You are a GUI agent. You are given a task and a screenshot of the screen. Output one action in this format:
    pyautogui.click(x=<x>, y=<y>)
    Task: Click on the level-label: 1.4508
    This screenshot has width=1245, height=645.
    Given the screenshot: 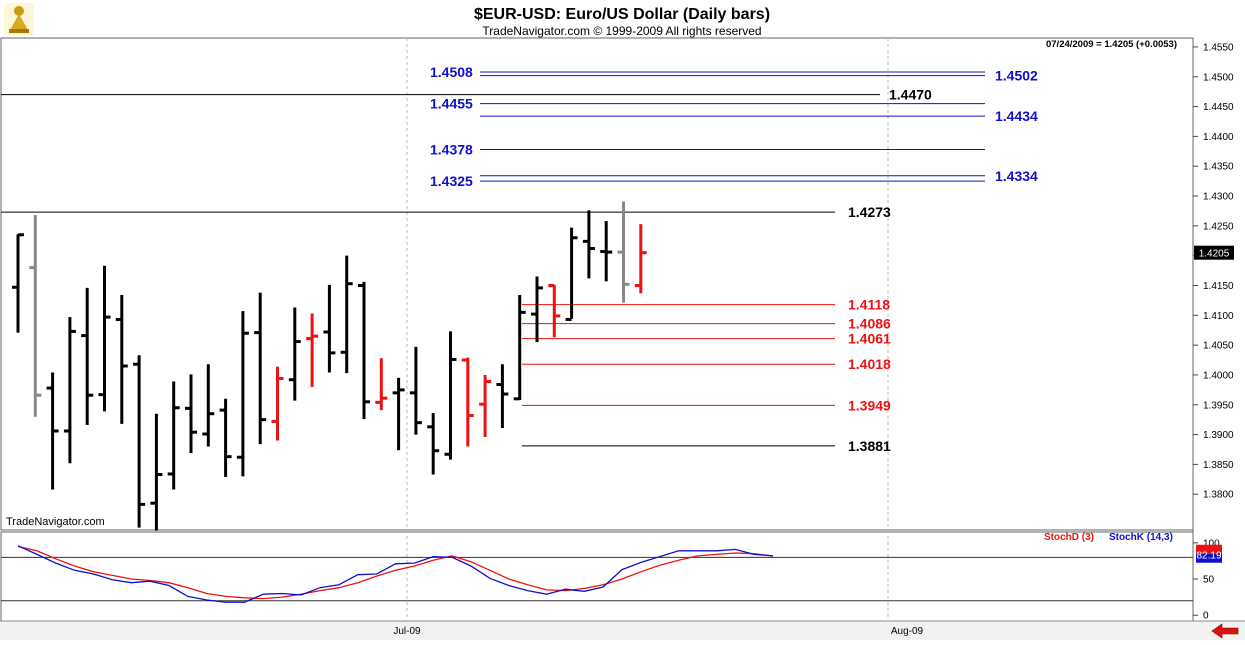 What is the action you would take?
    pyautogui.click(x=451, y=72)
    